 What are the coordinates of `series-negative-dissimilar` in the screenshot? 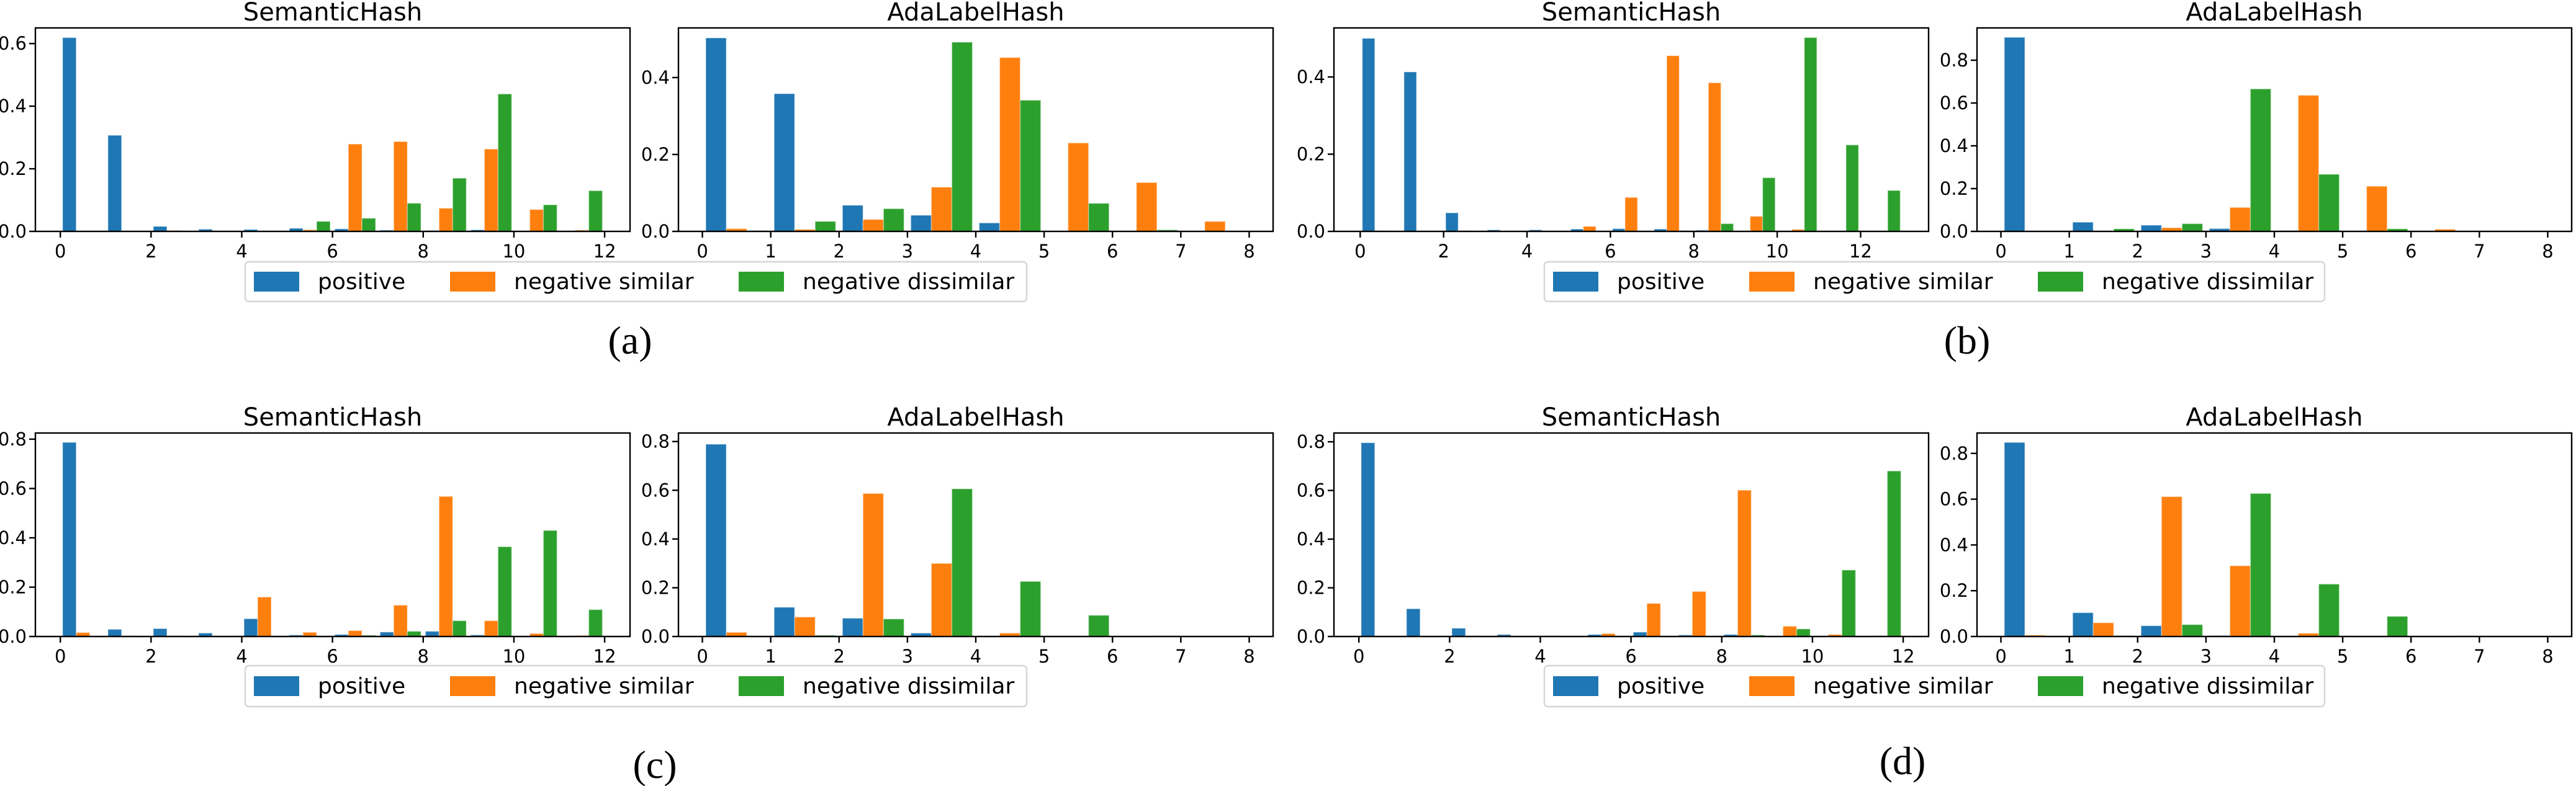 It's located at (1769, 134).